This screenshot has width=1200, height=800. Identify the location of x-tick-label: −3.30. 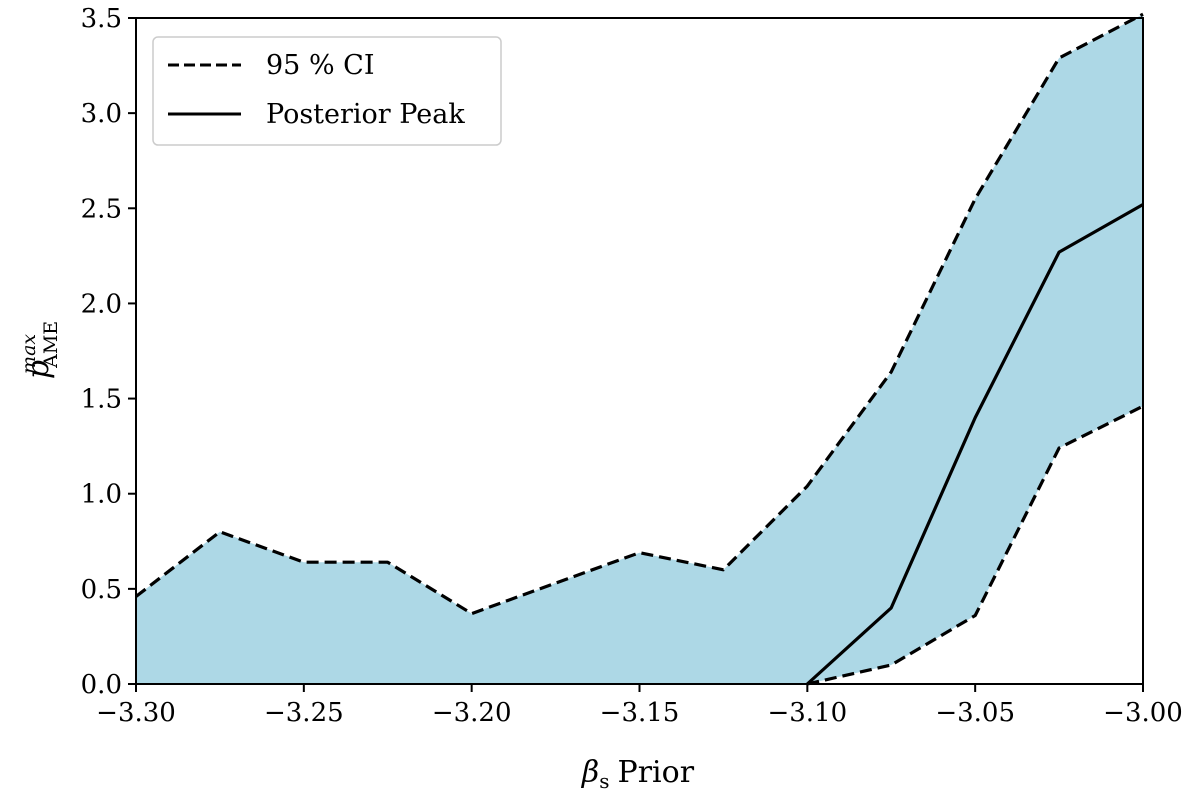
(136, 713).